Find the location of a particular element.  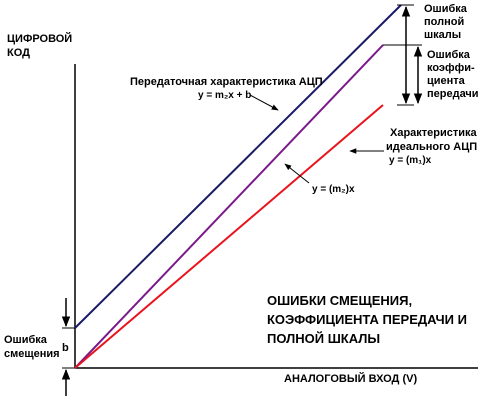

title-line2: КОЭФФИЦИЕНТА ПЕРЕДАЧИ И is located at coordinates (367, 319).